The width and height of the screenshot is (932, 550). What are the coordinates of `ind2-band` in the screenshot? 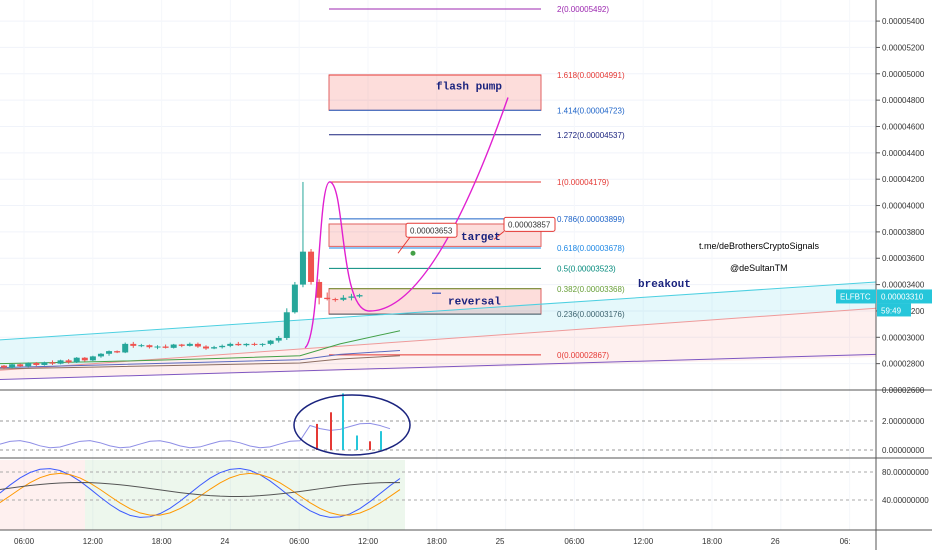 It's located at (42, 495).